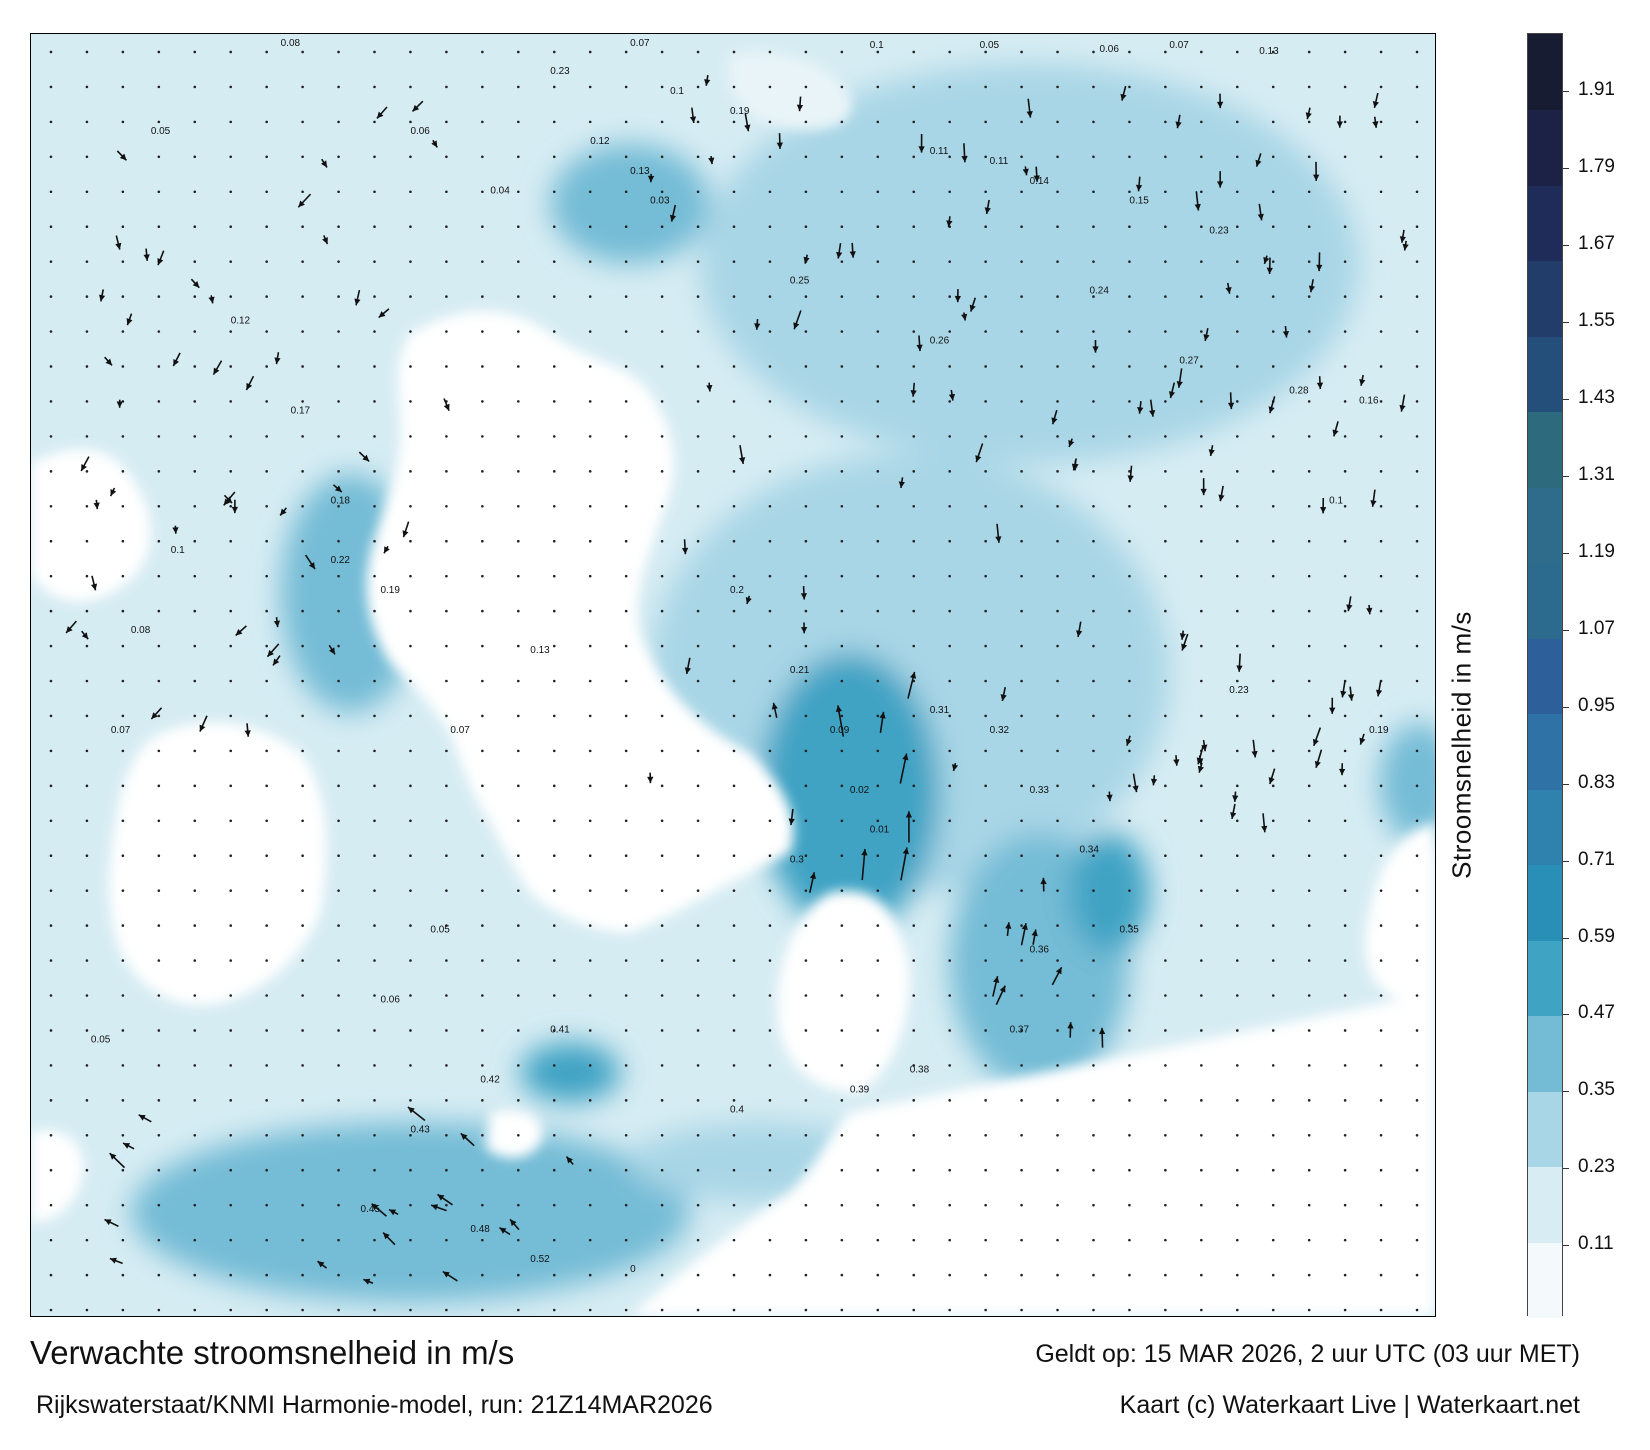  Describe the element at coordinates (877, 45) in the screenshot. I see `speed-value-label: 0.1` at that location.